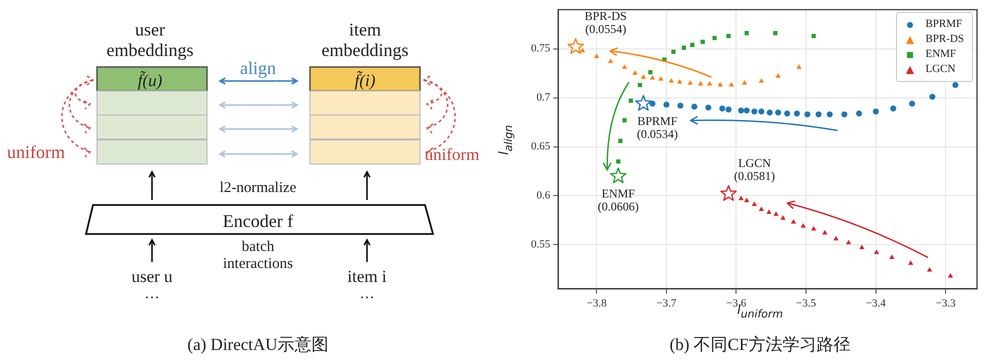  Describe the element at coordinates (605, 22) in the screenshot. I see `annotation: BPR-DS (0.0554)` at that location.